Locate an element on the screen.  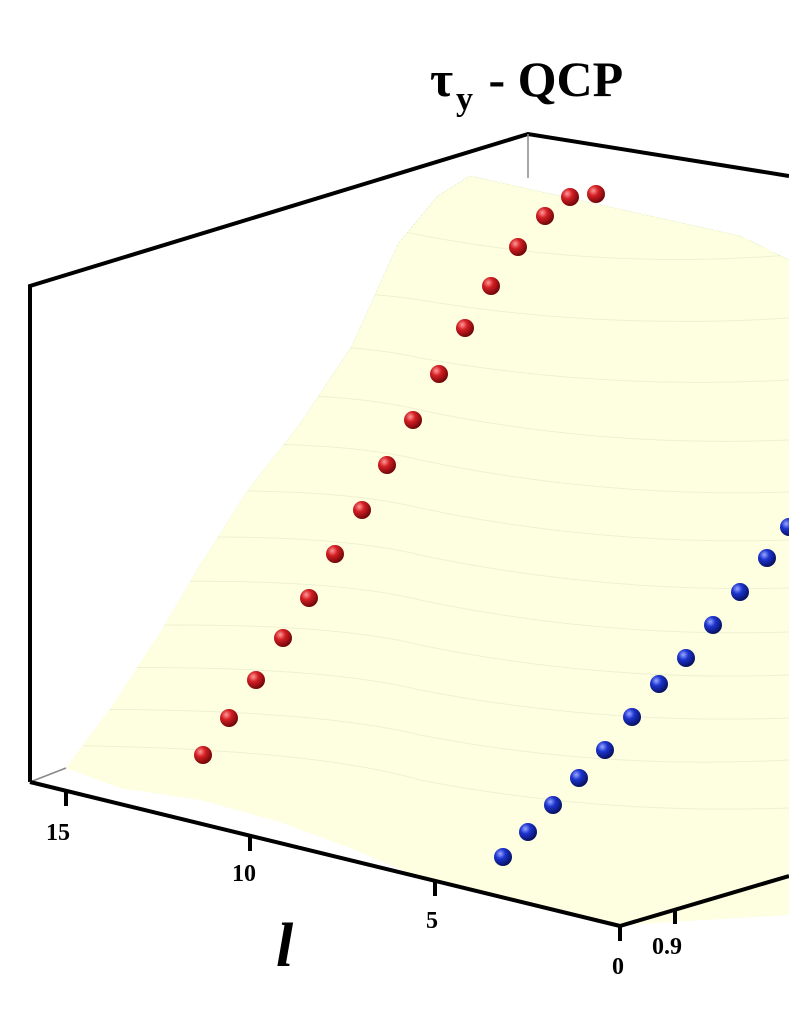
y-axis-line is located at coordinates (704, 901).